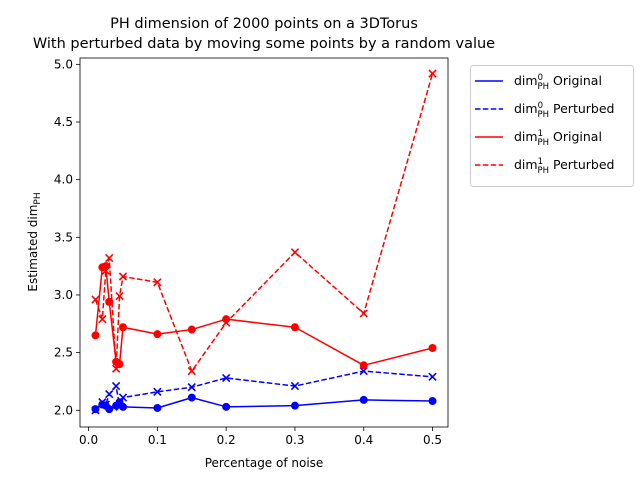 This screenshot has height=480, width=640. Describe the element at coordinates (226, 440) in the screenshot. I see `x-tick-label-2: 0.2` at that location.